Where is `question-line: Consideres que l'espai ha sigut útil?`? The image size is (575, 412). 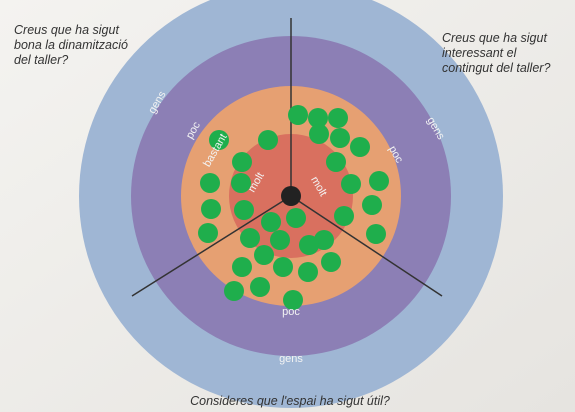
question-line: Consideres que l'espai ha sigut útil? is located at coordinates (290, 401).